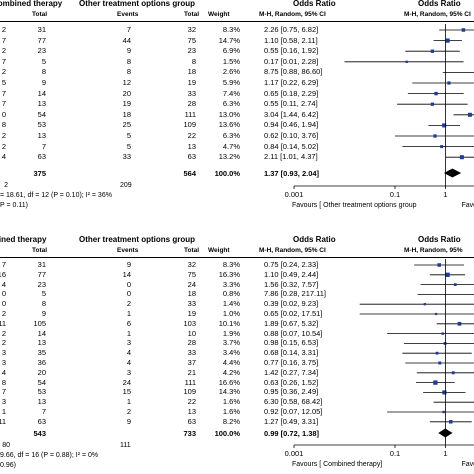 The width and height of the screenshot is (474, 474). Describe the element at coordinates (128, 29) in the screenshot. I see `study-ctrl-events: 7` at that location.